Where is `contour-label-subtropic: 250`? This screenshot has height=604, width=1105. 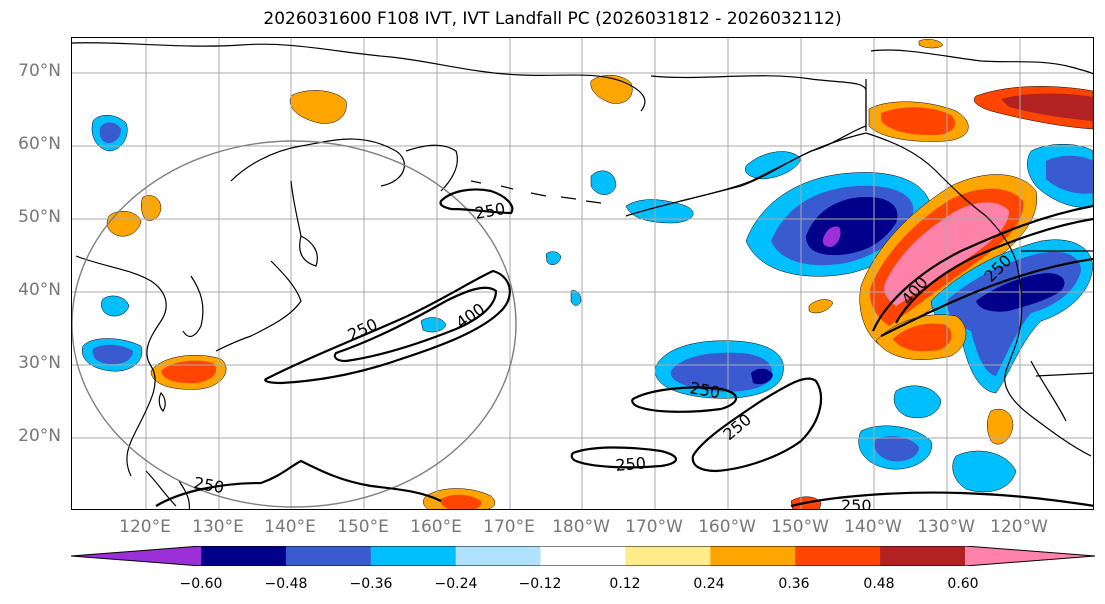 contour-label-subtropic: 250 is located at coordinates (631, 464).